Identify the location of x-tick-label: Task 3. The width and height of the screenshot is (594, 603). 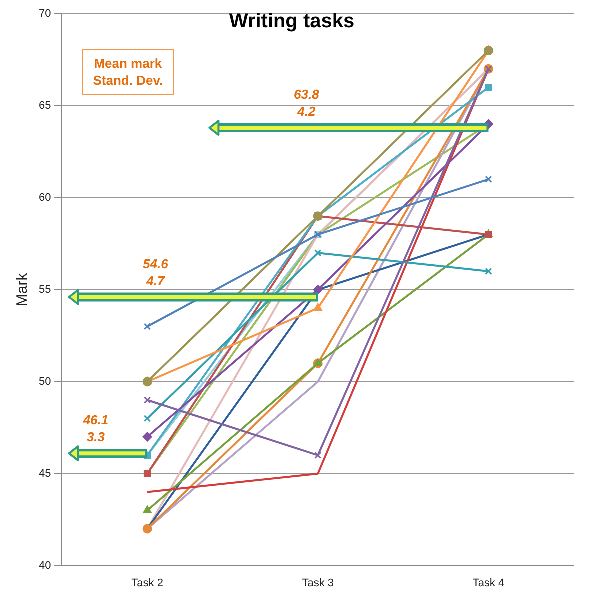
(318, 583).